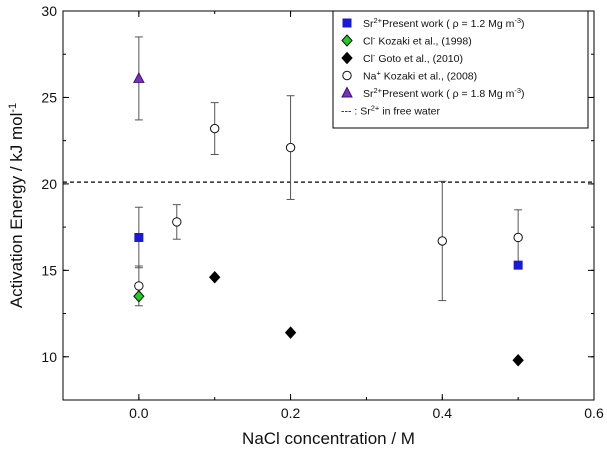 The height and width of the screenshot is (450, 607). Describe the element at coordinates (594, 413) in the screenshot. I see `x-tick-label: 0.6` at that location.